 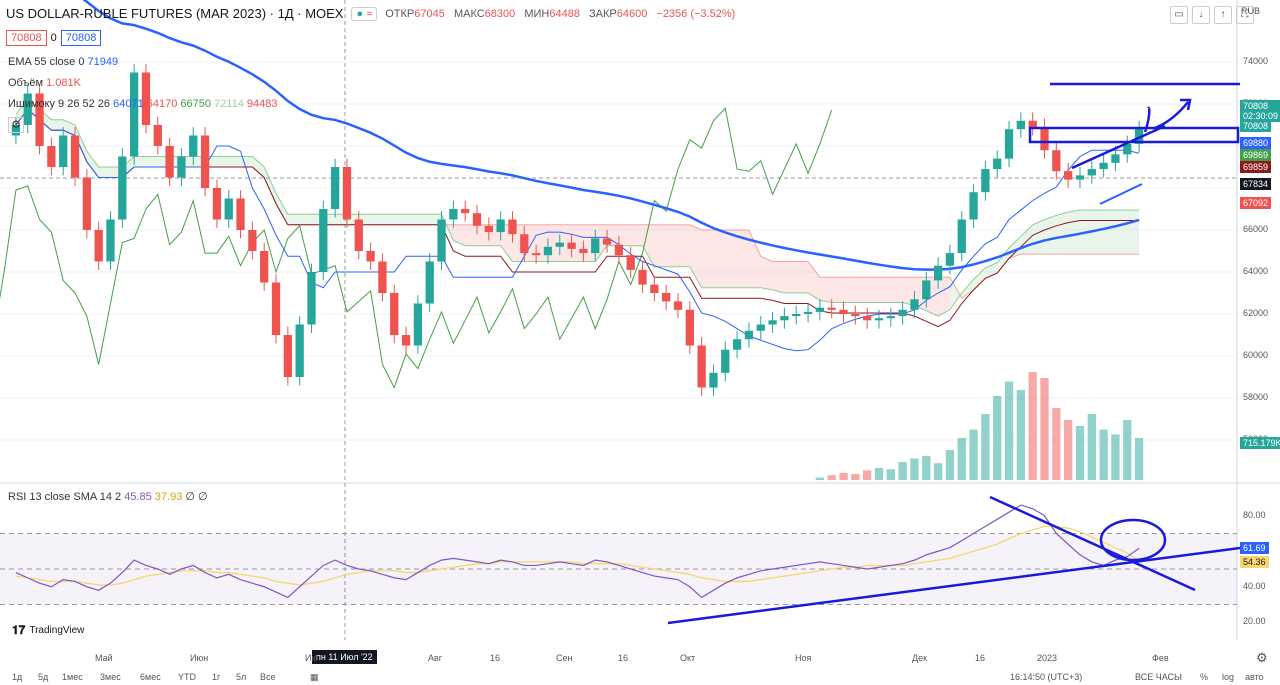 I want to click on pane-toolbar: ▭ ↓ ↑ ⛶, so click(x=1212, y=15).